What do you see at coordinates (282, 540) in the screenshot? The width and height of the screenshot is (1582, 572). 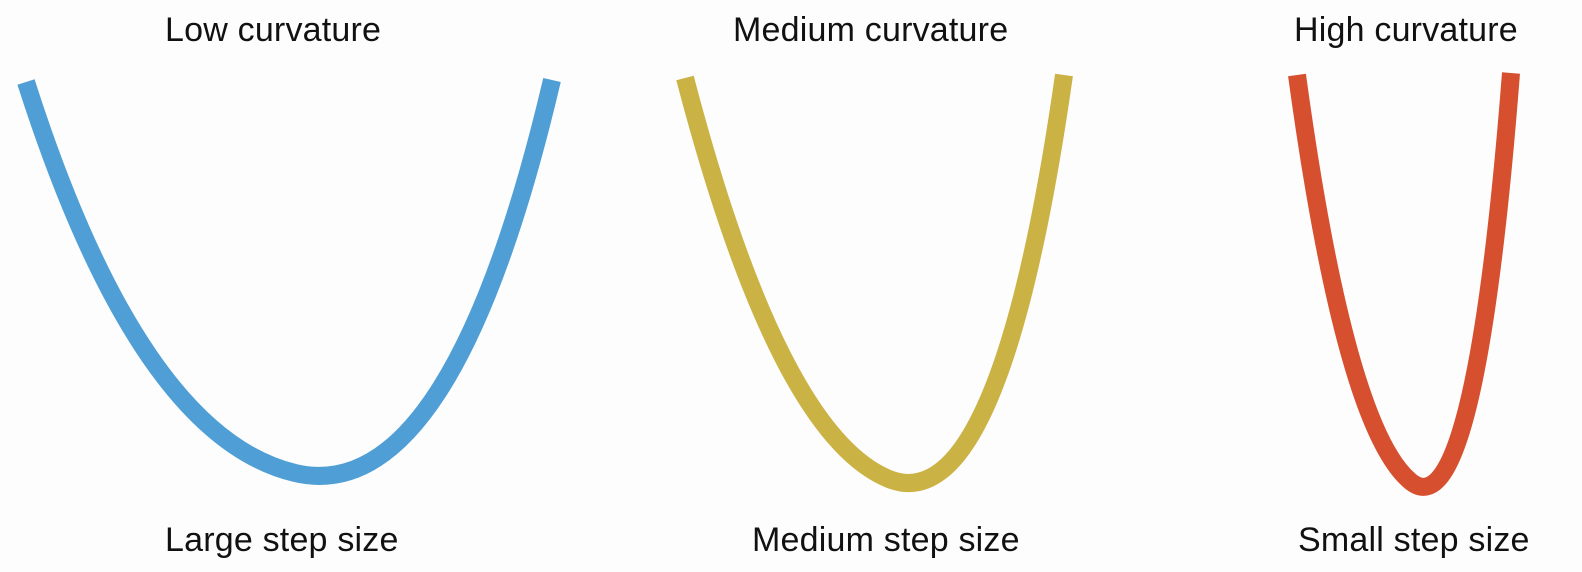 I see `large-step-size-label: Large step size` at bounding box center [282, 540].